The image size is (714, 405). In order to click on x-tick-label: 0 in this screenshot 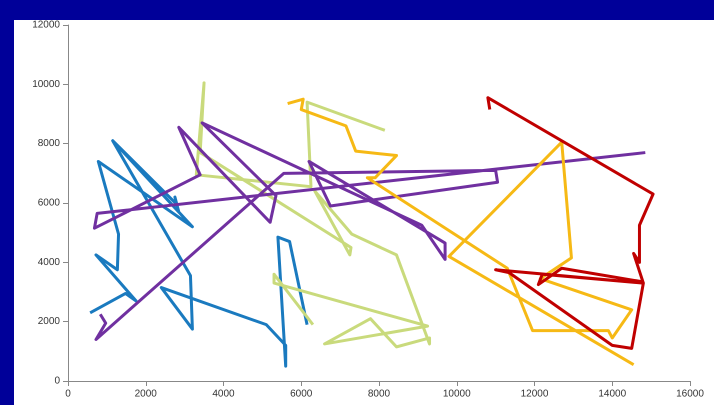, I will do `click(68, 394)`.